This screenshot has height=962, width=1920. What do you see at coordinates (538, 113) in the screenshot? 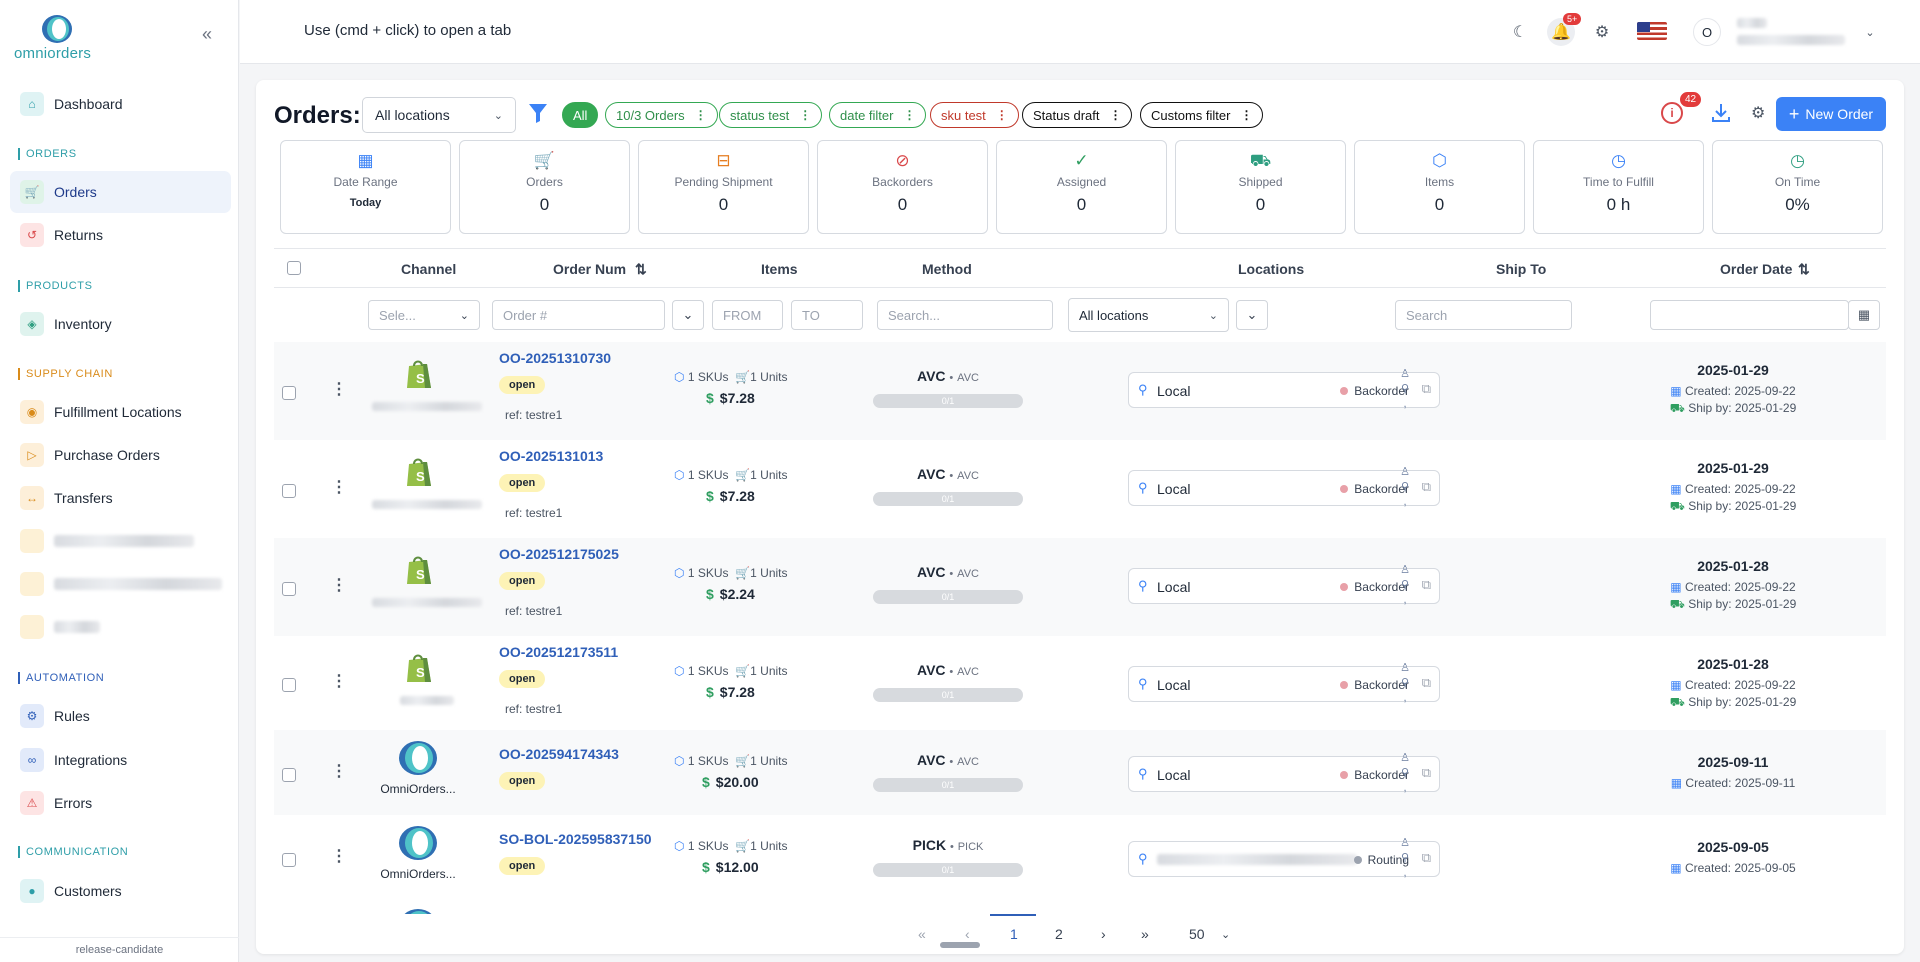
I see `filter-funnel-icon` at bounding box center [538, 113].